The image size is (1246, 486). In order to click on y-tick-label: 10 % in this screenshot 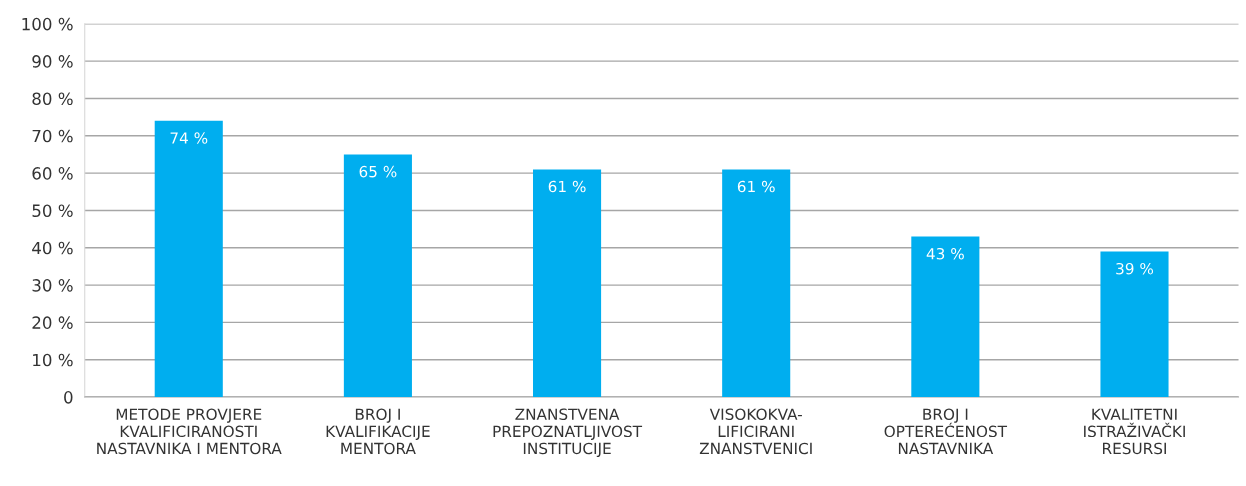, I will do `click(53, 360)`.